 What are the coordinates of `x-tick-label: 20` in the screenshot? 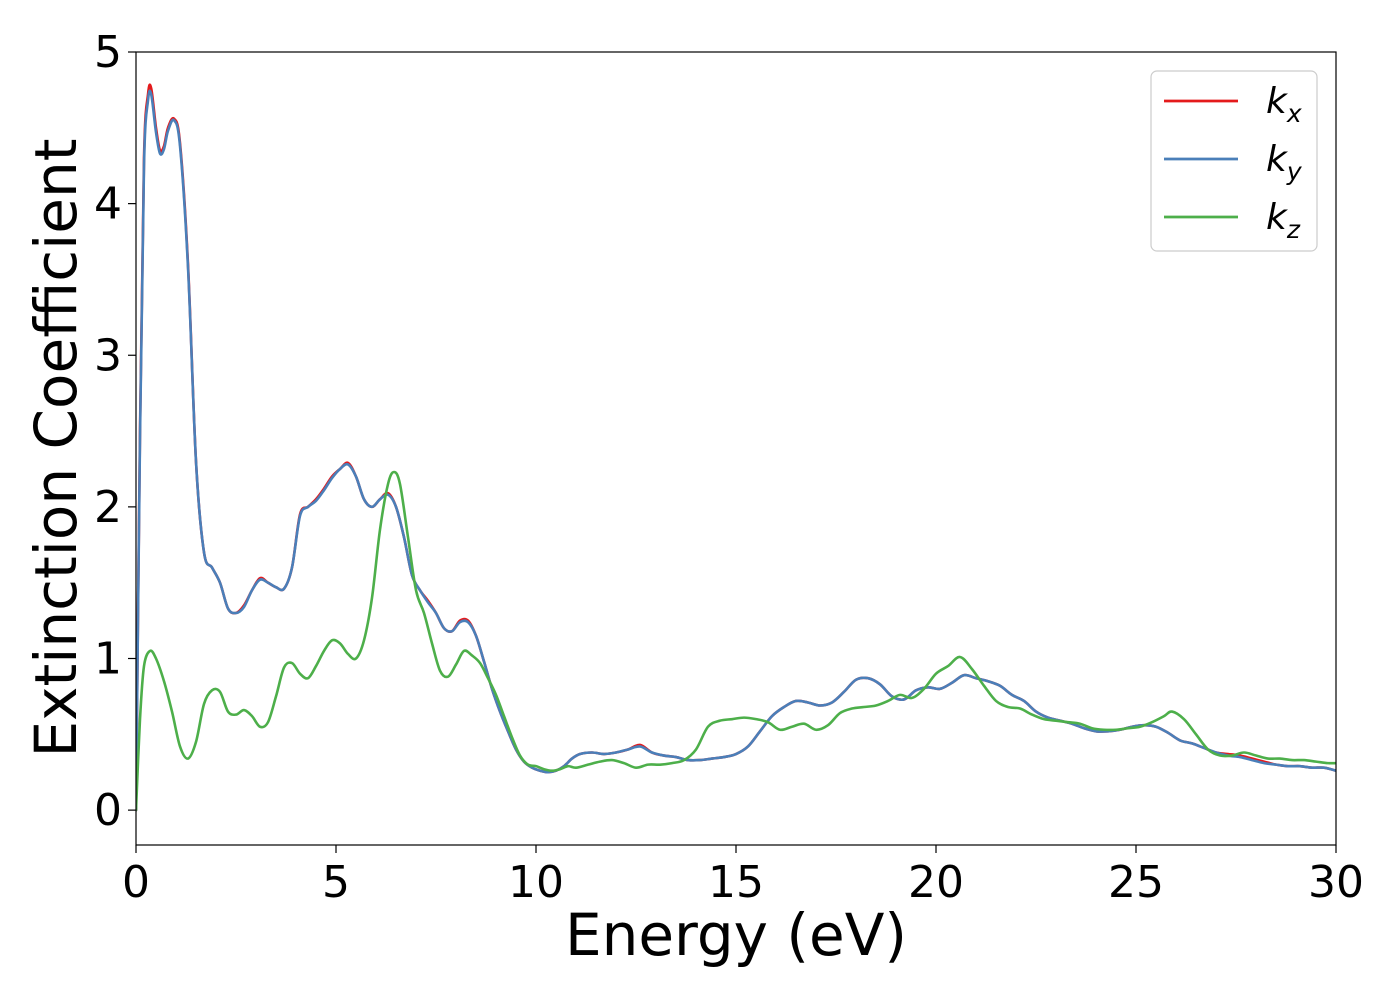 It's located at (936, 882).